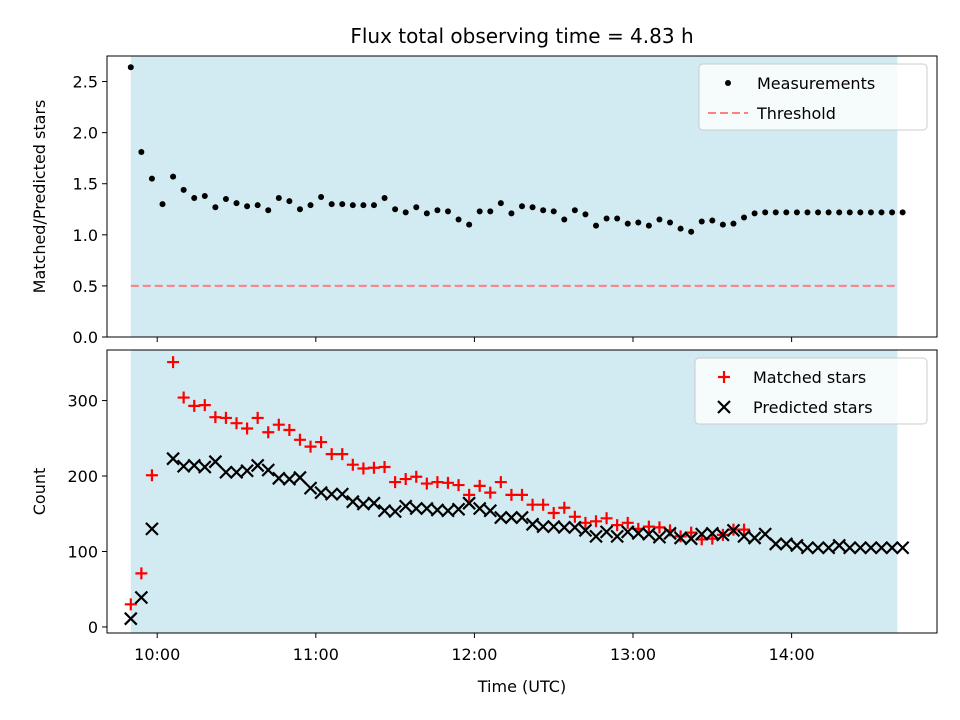  I want to click on y-tick-label: 0.5, so click(85, 286).